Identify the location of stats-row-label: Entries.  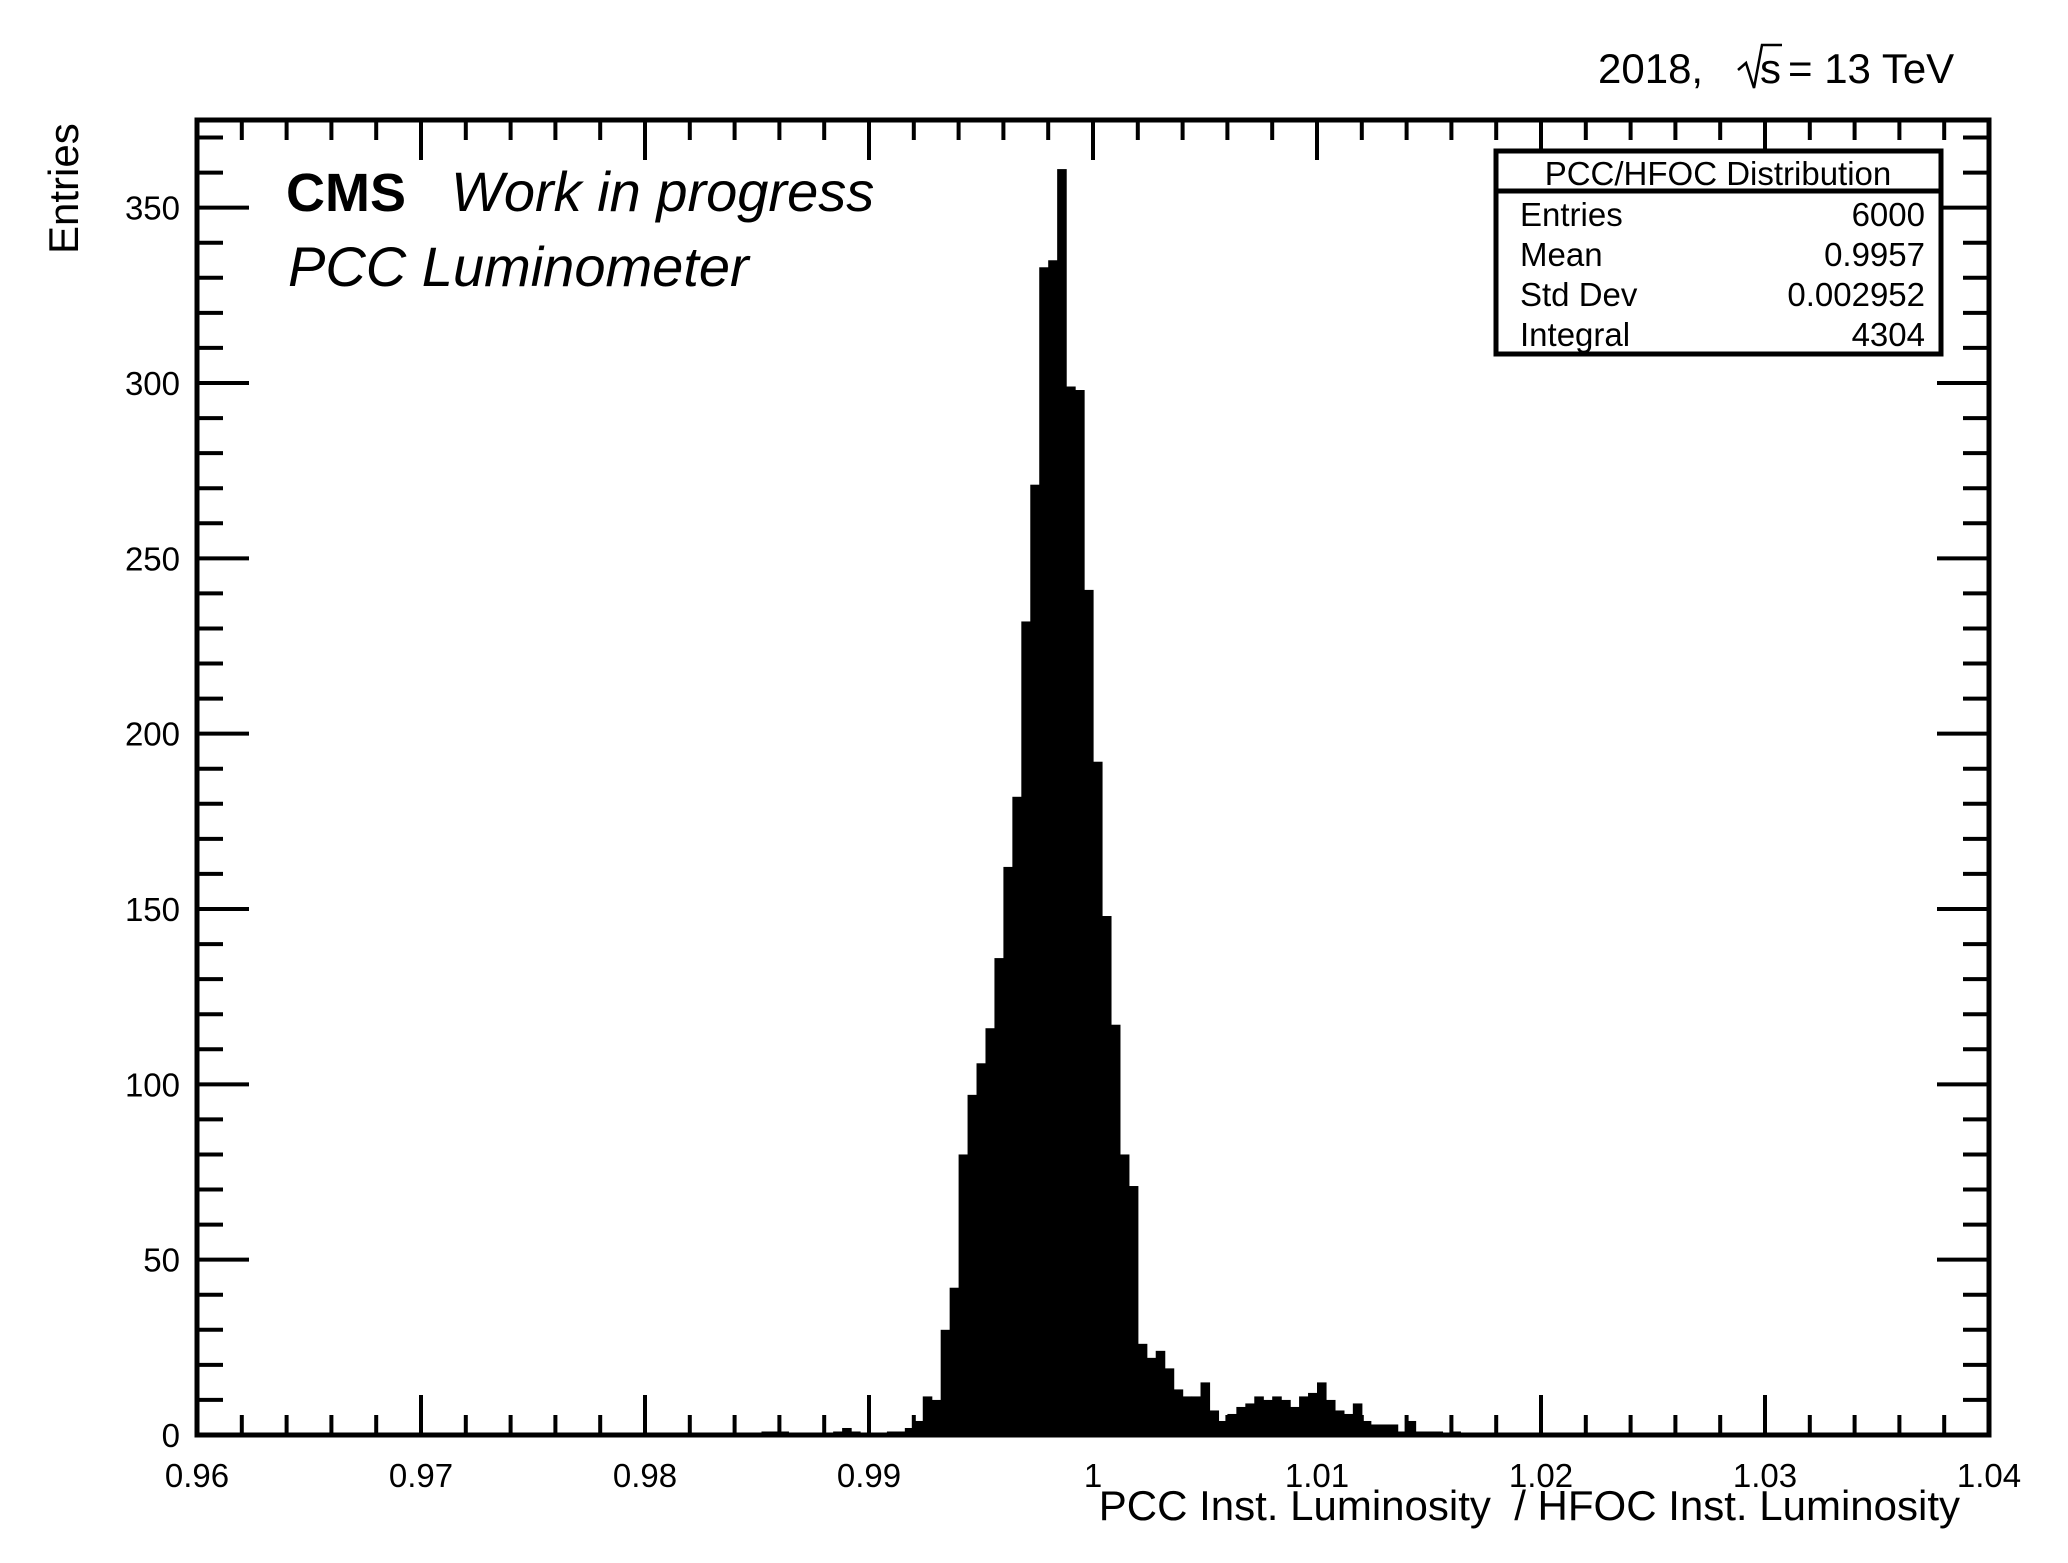
(1571, 214).